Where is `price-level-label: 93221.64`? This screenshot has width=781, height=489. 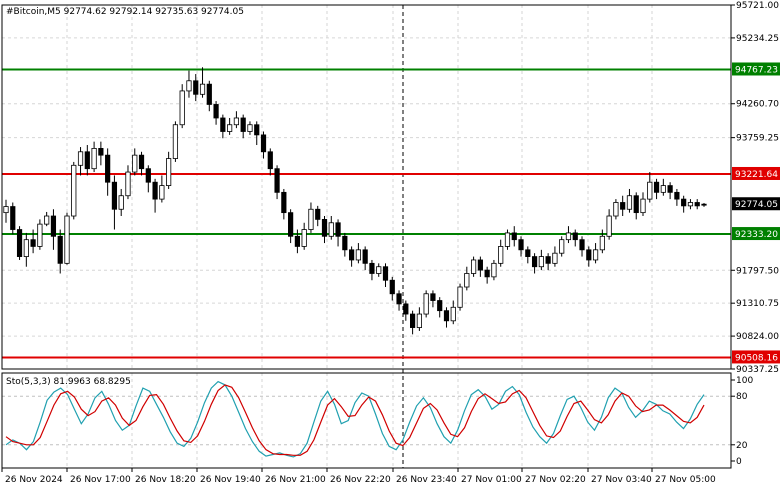
price-level-label: 93221.64 is located at coordinates (756, 175).